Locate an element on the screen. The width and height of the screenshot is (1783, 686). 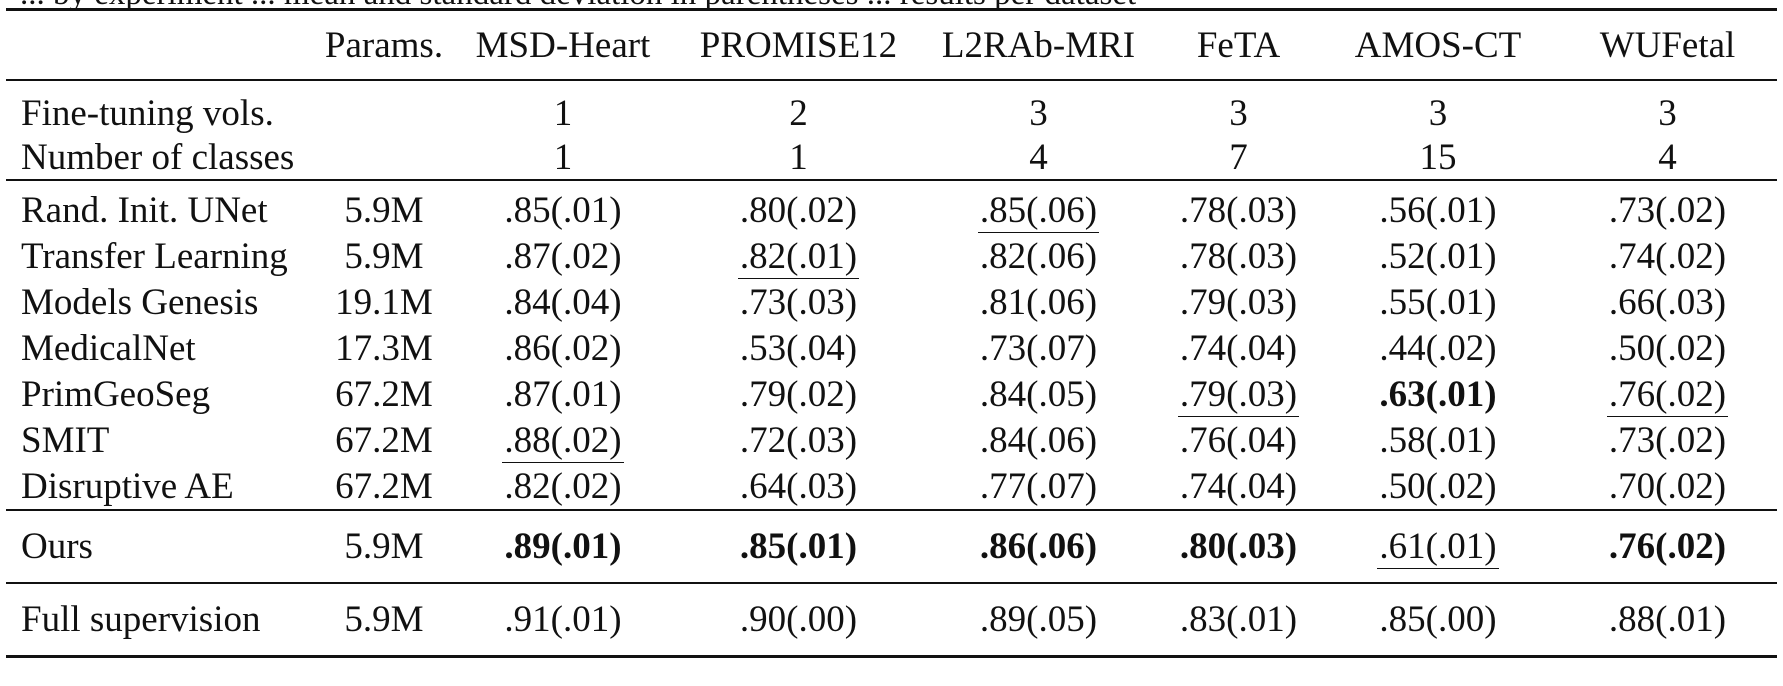
value-text: .87(.01) is located at coordinates (563, 394).